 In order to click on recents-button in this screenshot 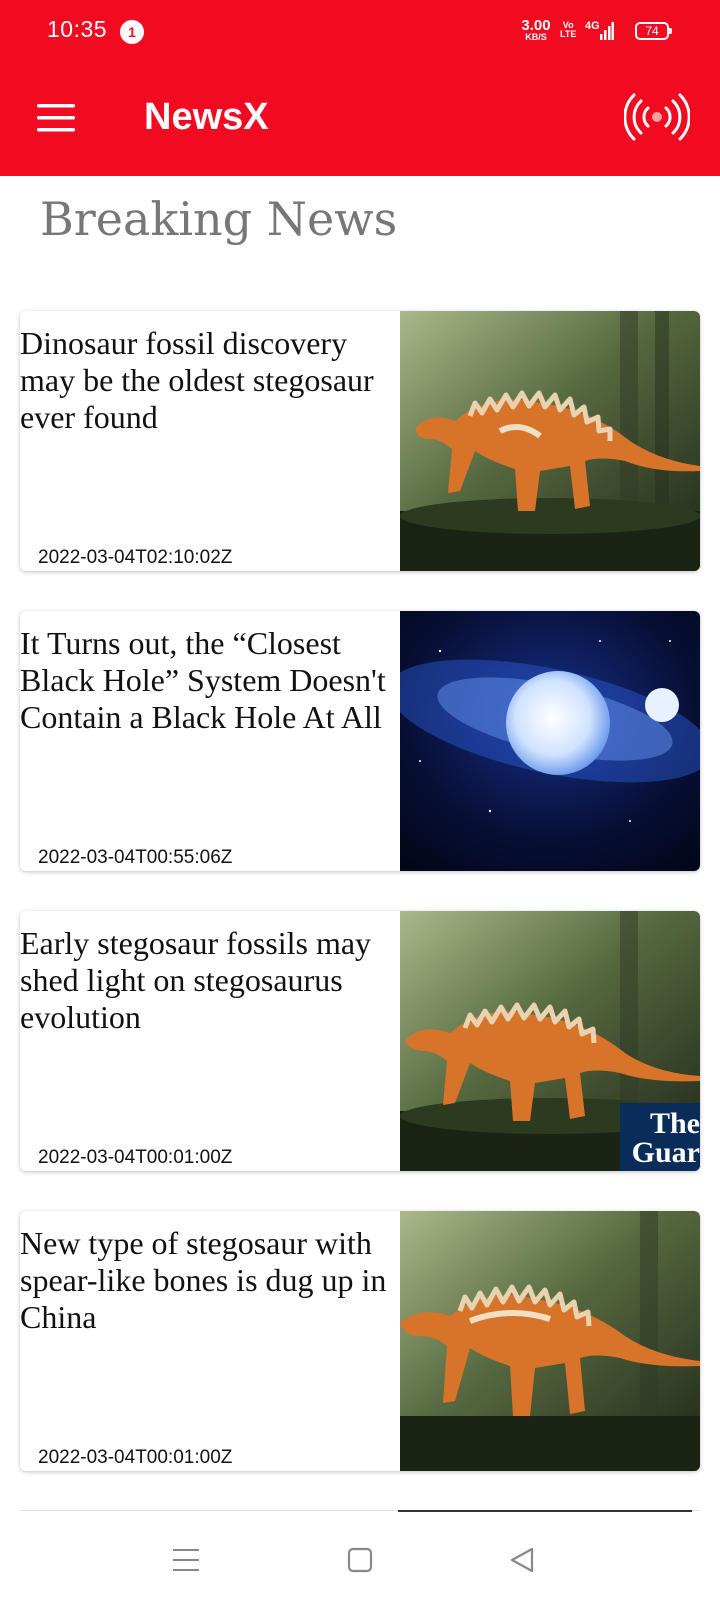, I will do `click(186, 1560)`.